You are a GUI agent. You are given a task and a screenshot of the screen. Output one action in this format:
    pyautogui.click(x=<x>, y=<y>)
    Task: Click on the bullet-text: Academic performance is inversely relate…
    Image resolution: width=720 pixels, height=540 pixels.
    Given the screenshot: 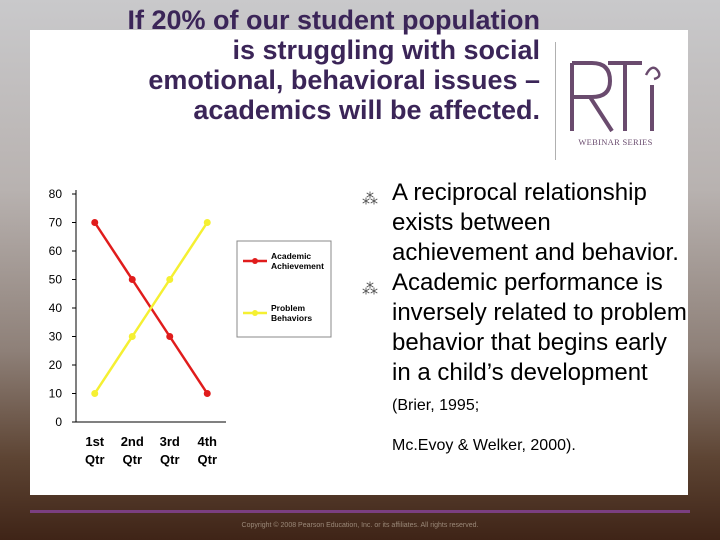 What is the action you would take?
    pyautogui.click(x=539, y=327)
    